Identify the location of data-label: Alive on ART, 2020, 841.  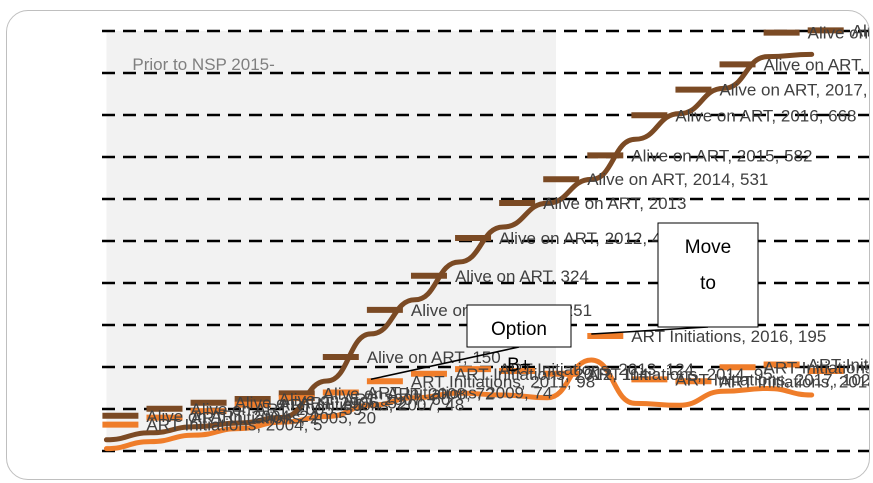
(860, 30).